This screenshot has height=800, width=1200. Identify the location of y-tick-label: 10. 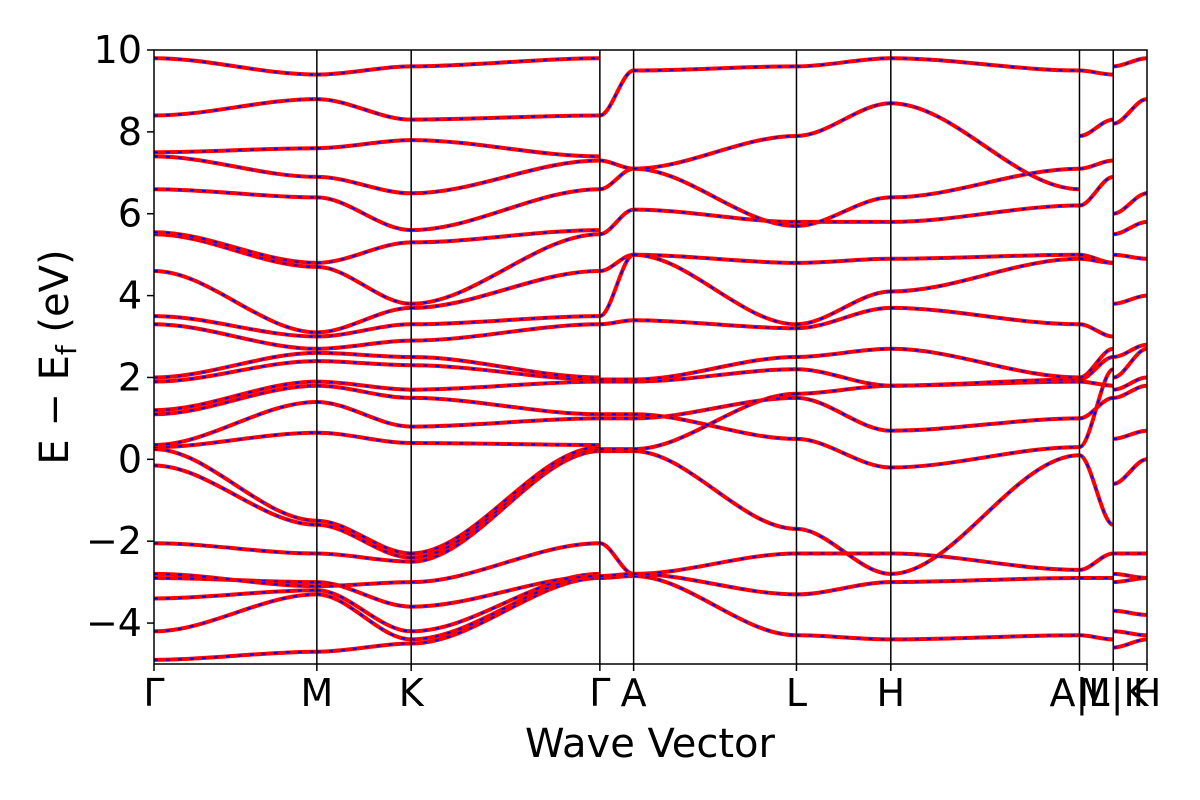
(118, 50).